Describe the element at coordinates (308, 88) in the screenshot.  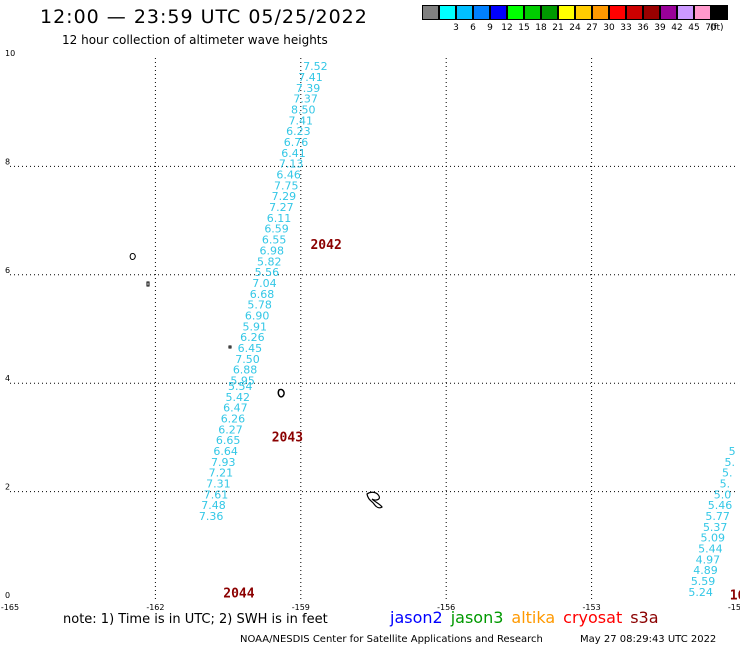
I see `wave-height-value: 7.39` at that location.